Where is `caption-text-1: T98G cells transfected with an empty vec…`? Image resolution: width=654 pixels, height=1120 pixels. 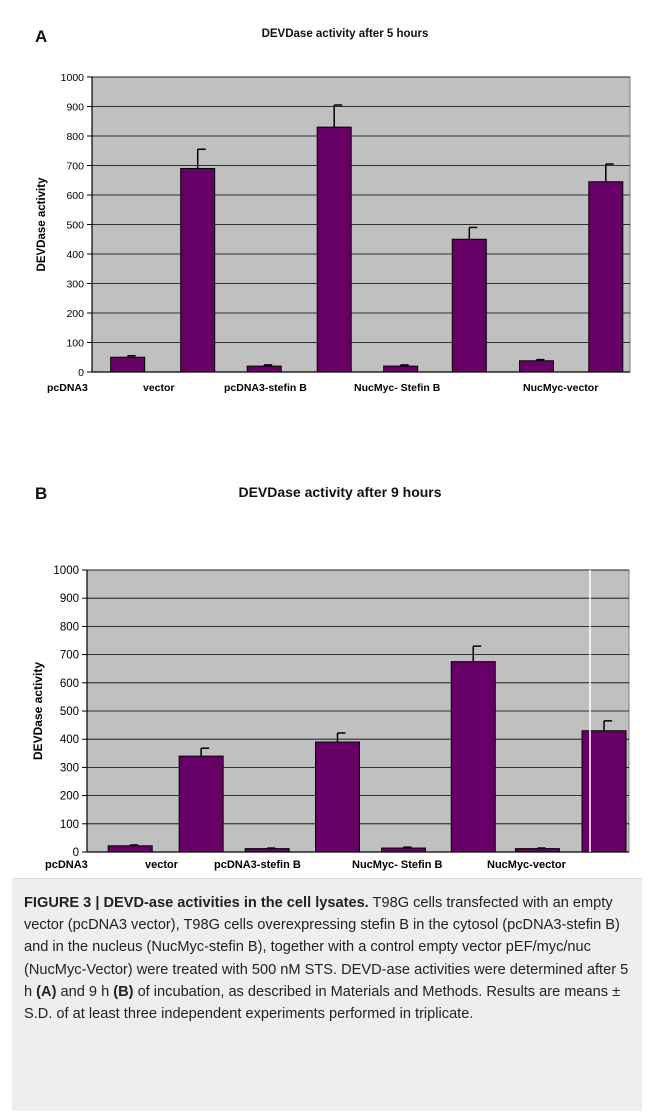
caption-text-1: T98G cells transfected with an empty vec… is located at coordinates (326, 947).